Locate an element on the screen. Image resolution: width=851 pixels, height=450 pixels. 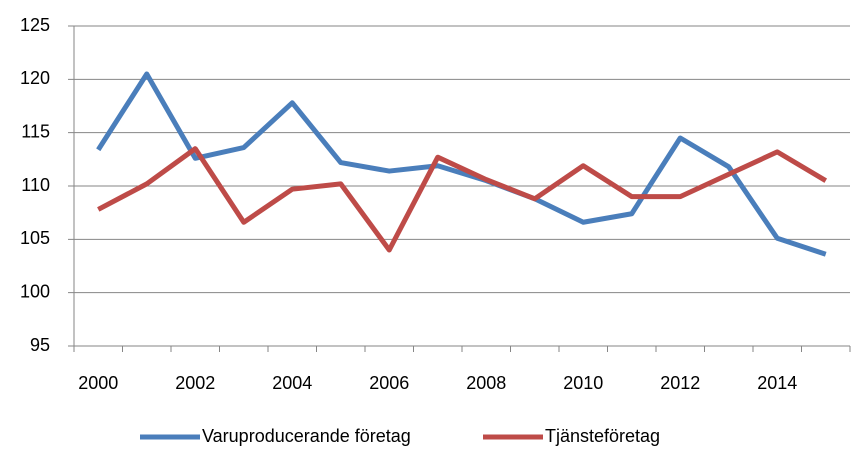
y-tick-label: 120 is located at coordinates (35, 78).